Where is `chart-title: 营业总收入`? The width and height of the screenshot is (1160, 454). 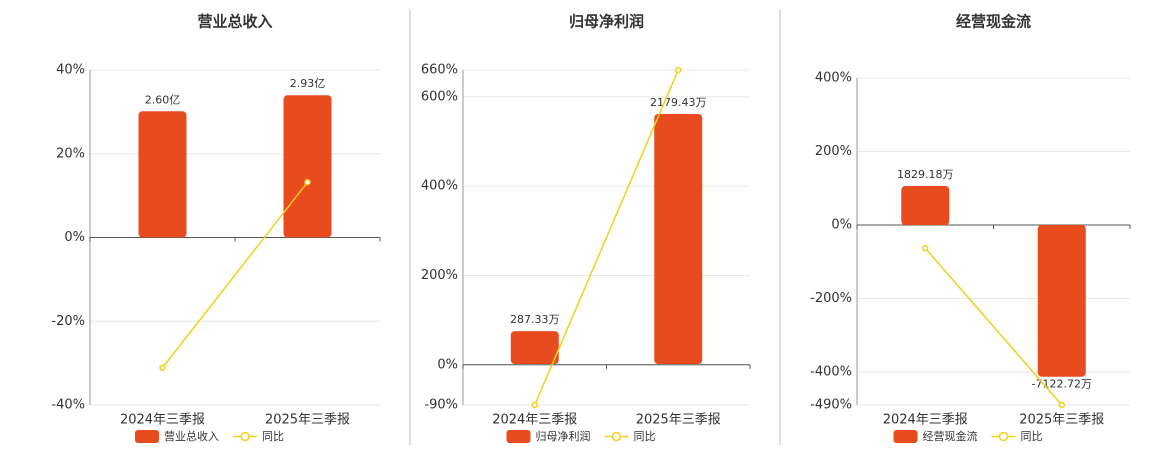 chart-title: 营业总收入 is located at coordinates (234, 22).